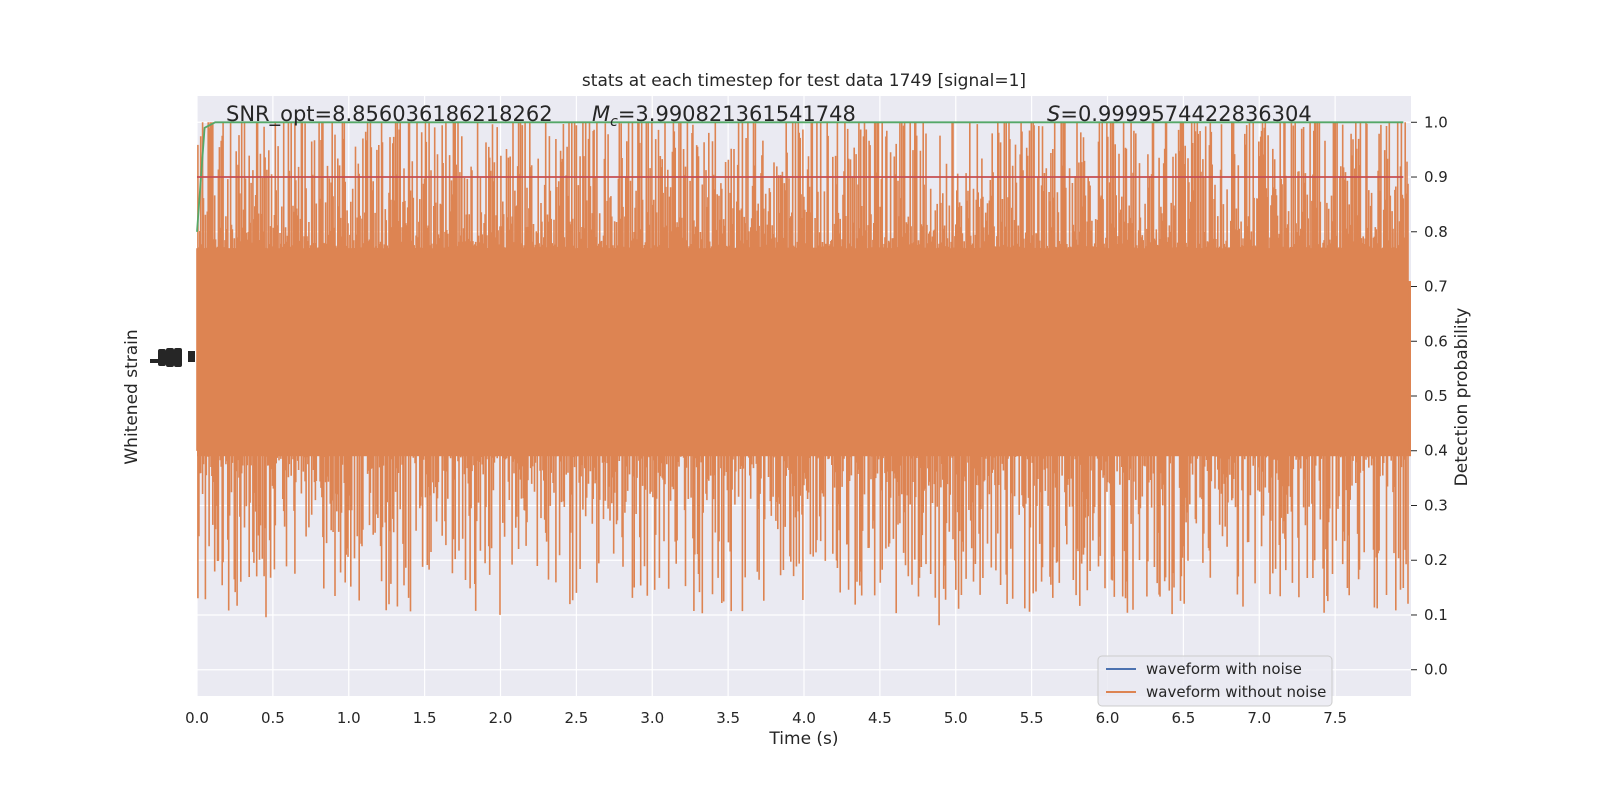  What do you see at coordinates (389, 114) in the screenshot?
I see `snr-annotation: SNR_opt=8.856036186218262` at bounding box center [389, 114].